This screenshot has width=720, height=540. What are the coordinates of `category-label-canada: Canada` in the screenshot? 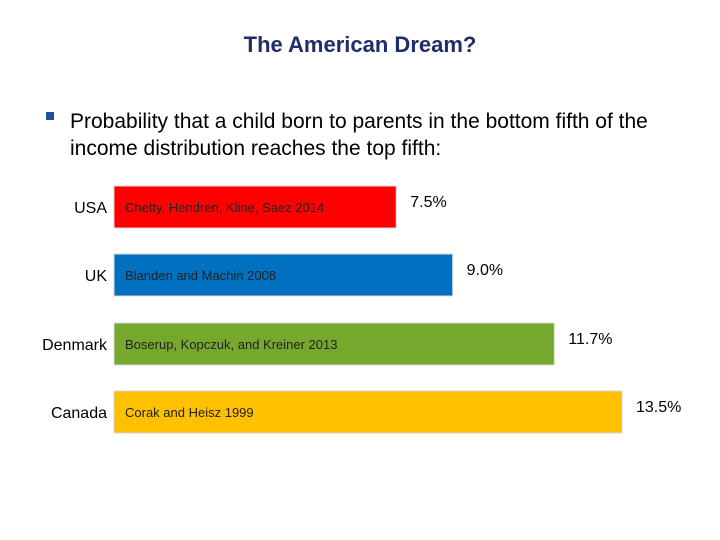 It's located at (79, 413).